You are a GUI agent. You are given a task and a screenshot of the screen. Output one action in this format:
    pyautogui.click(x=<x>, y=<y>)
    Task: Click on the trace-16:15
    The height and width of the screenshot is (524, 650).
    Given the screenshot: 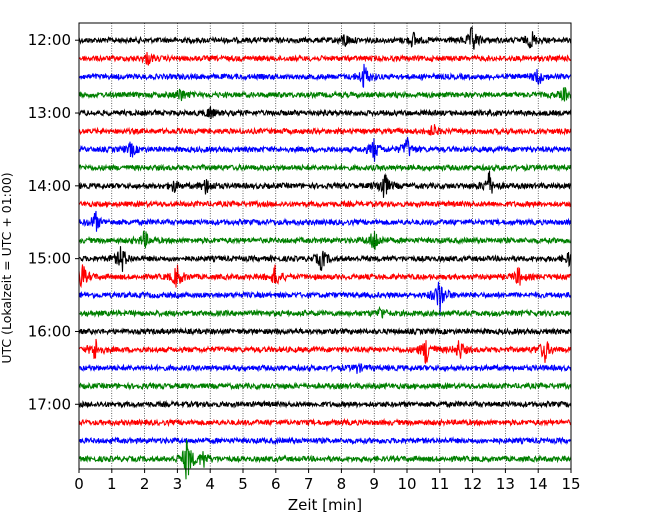 What is the action you would take?
    pyautogui.click(x=325, y=351)
    